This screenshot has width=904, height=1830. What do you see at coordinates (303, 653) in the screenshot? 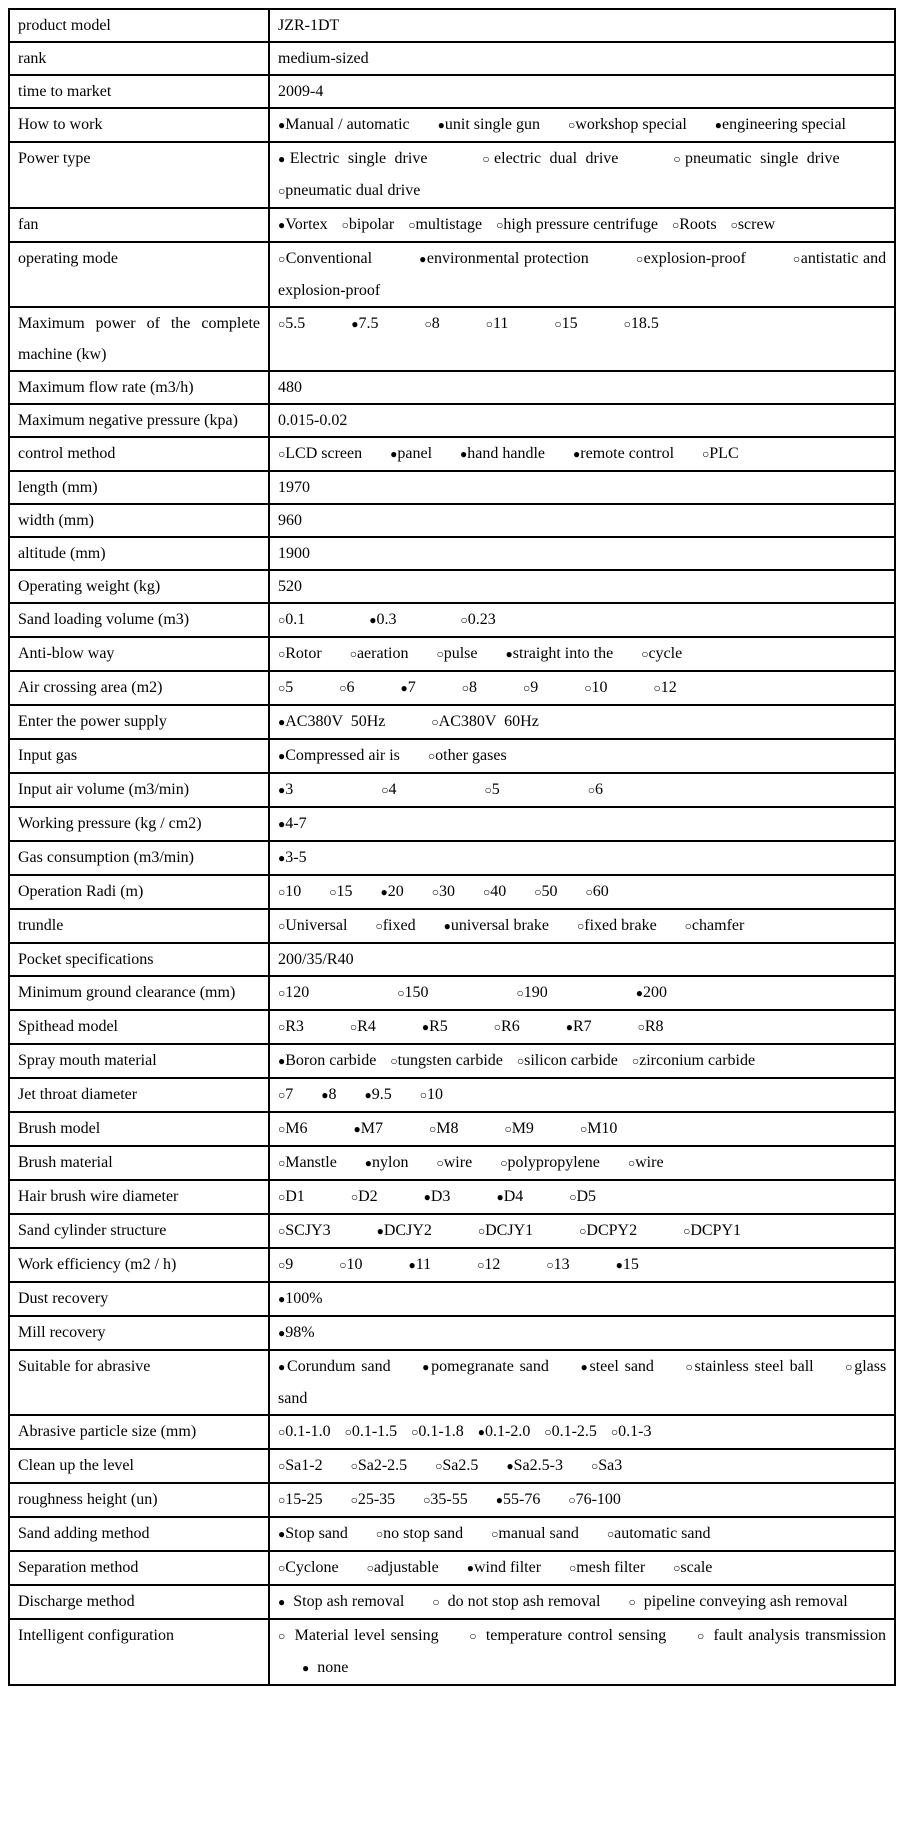
I see `option-label: Rotor` at bounding box center [303, 653].